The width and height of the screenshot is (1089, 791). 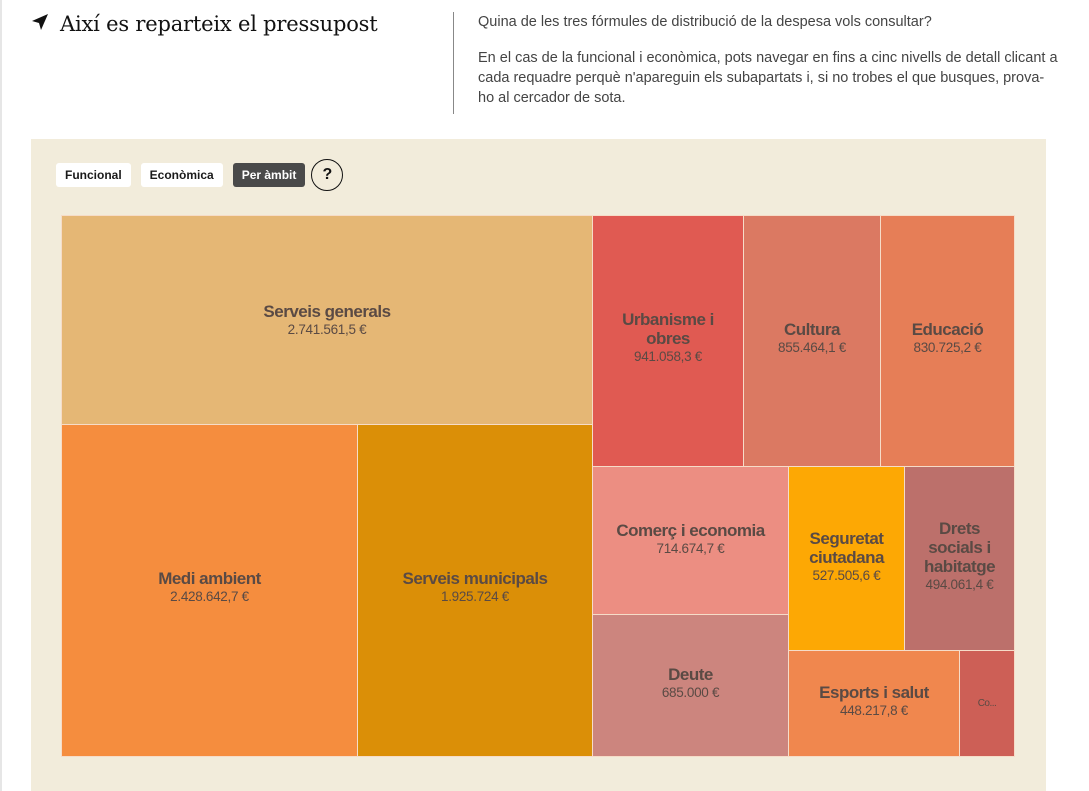 What do you see at coordinates (181, 175) in the screenshot?
I see `tab-economica: Econòmica` at bounding box center [181, 175].